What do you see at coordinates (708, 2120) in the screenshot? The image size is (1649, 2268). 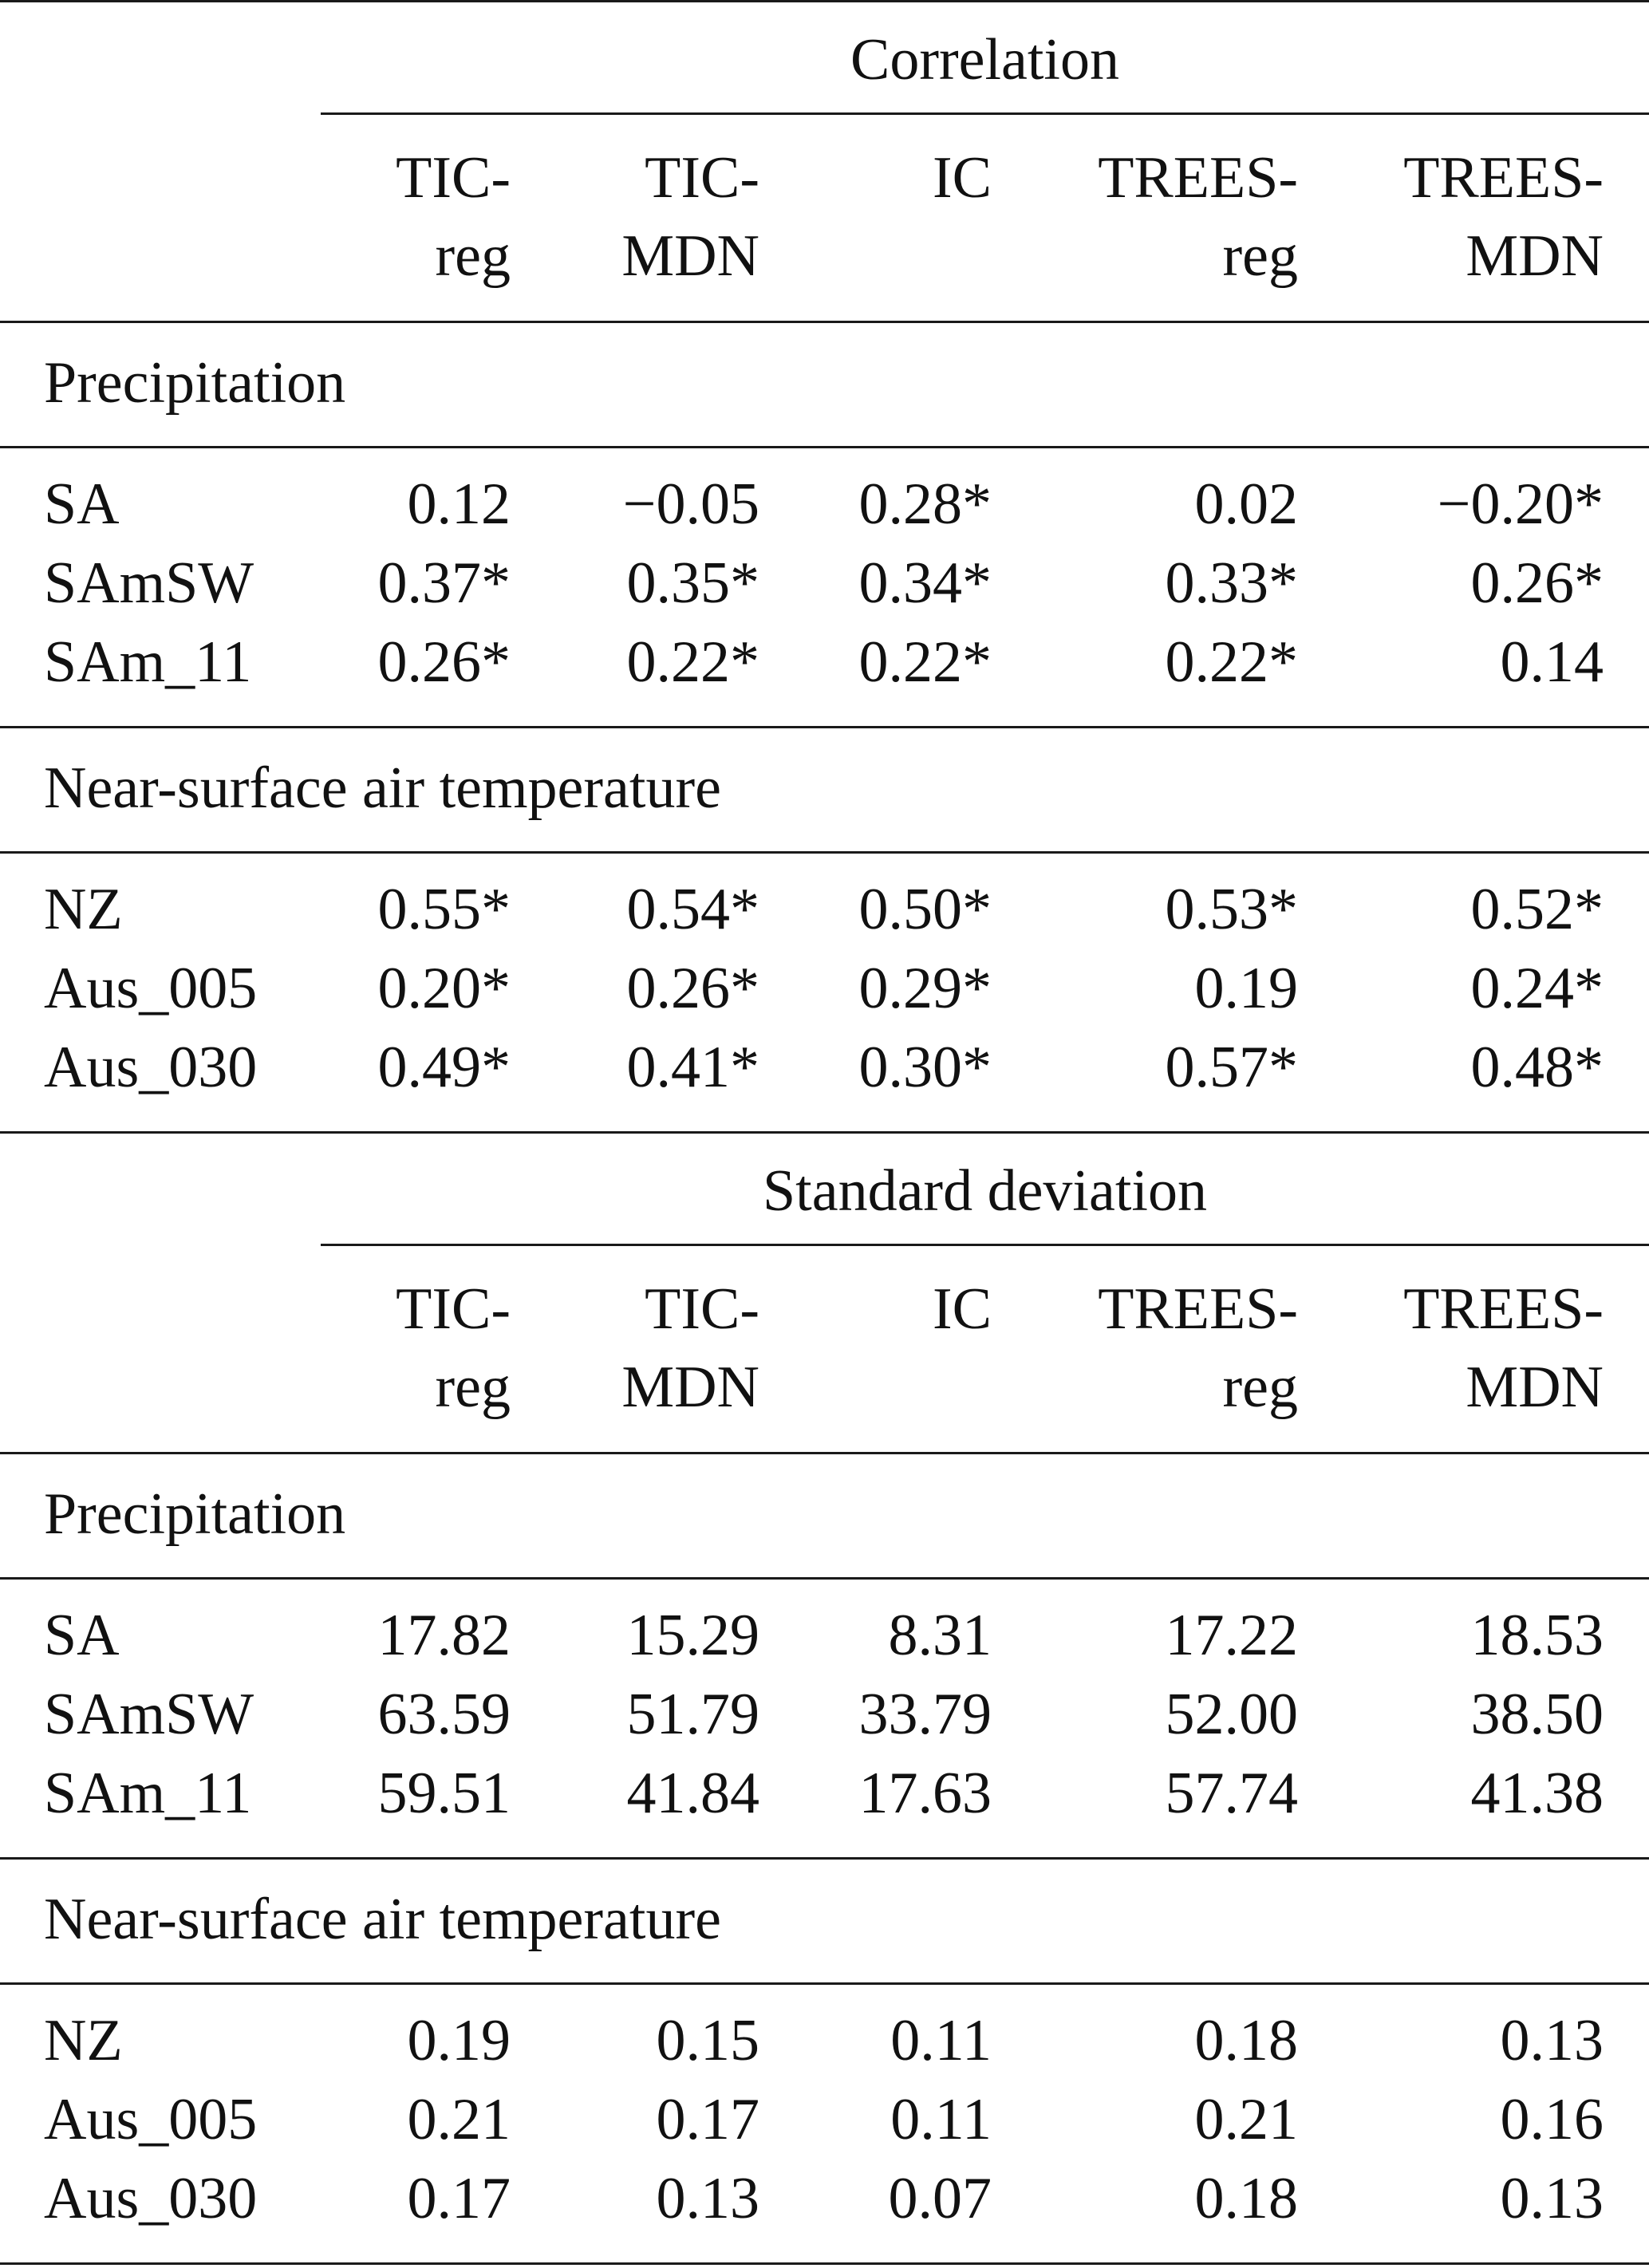 I see `table-cell: 0.17` at bounding box center [708, 2120].